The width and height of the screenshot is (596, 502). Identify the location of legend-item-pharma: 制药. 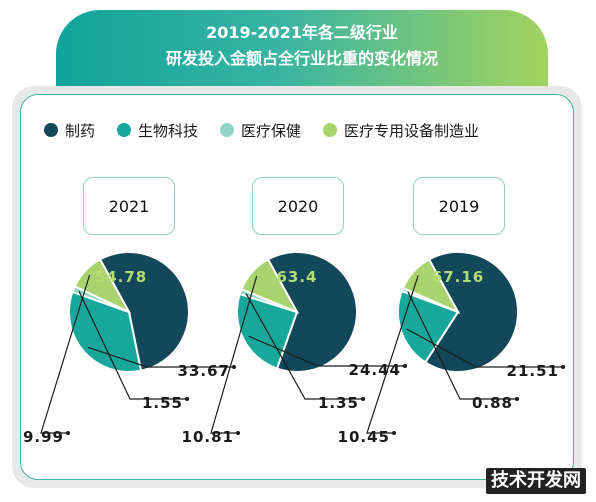
(69, 130).